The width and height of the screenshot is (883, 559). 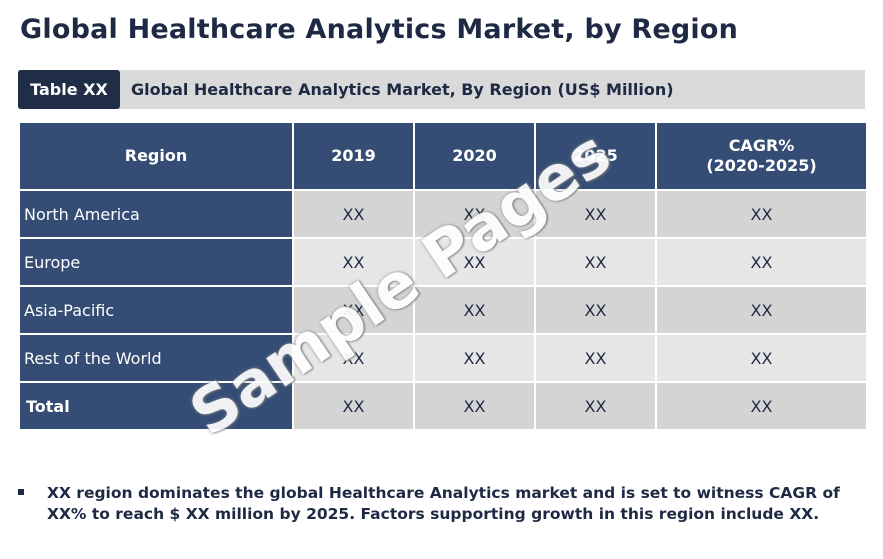 I want to click on row-region-name: Rest of the World, so click(x=156, y=358).